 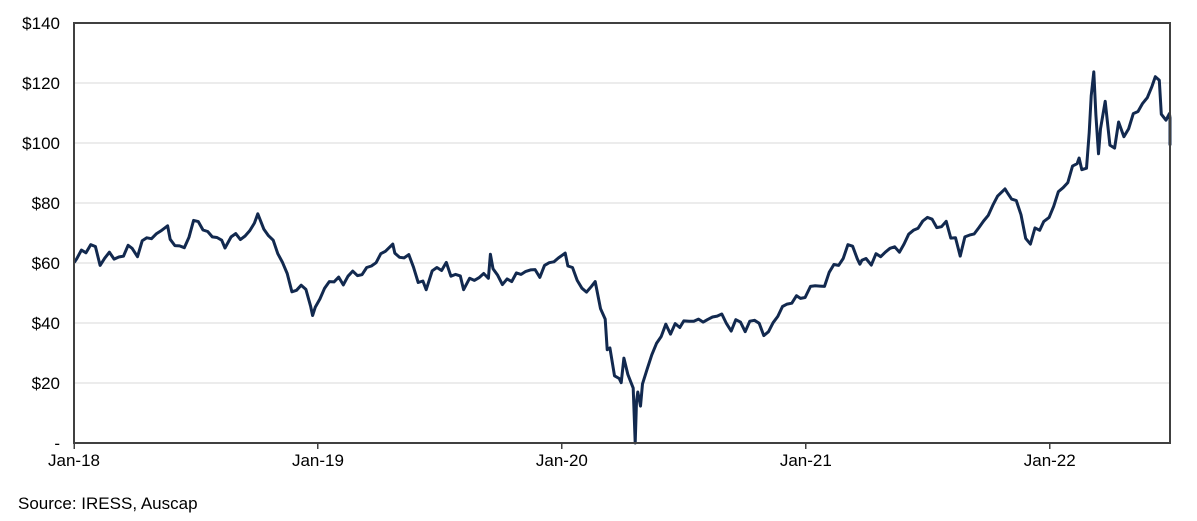 I want to click on y-axis-label: $40, so click(x=46, y=323).